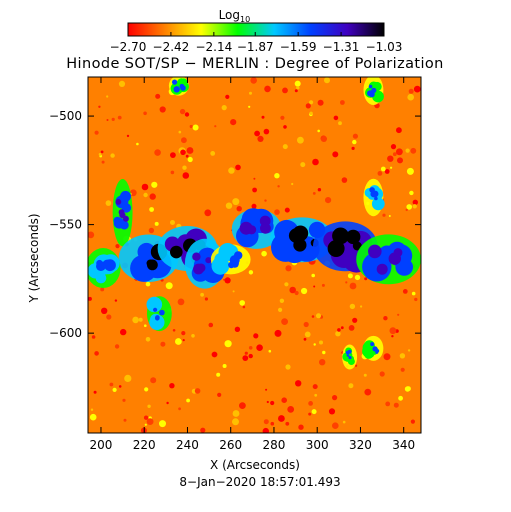 This screenshot has width=511, height=512. What do you see at coordinates (34, 258) in the screenshot?
I see `y-axis-label: Y (Arcseconds)` at bounding box center [34, 258].